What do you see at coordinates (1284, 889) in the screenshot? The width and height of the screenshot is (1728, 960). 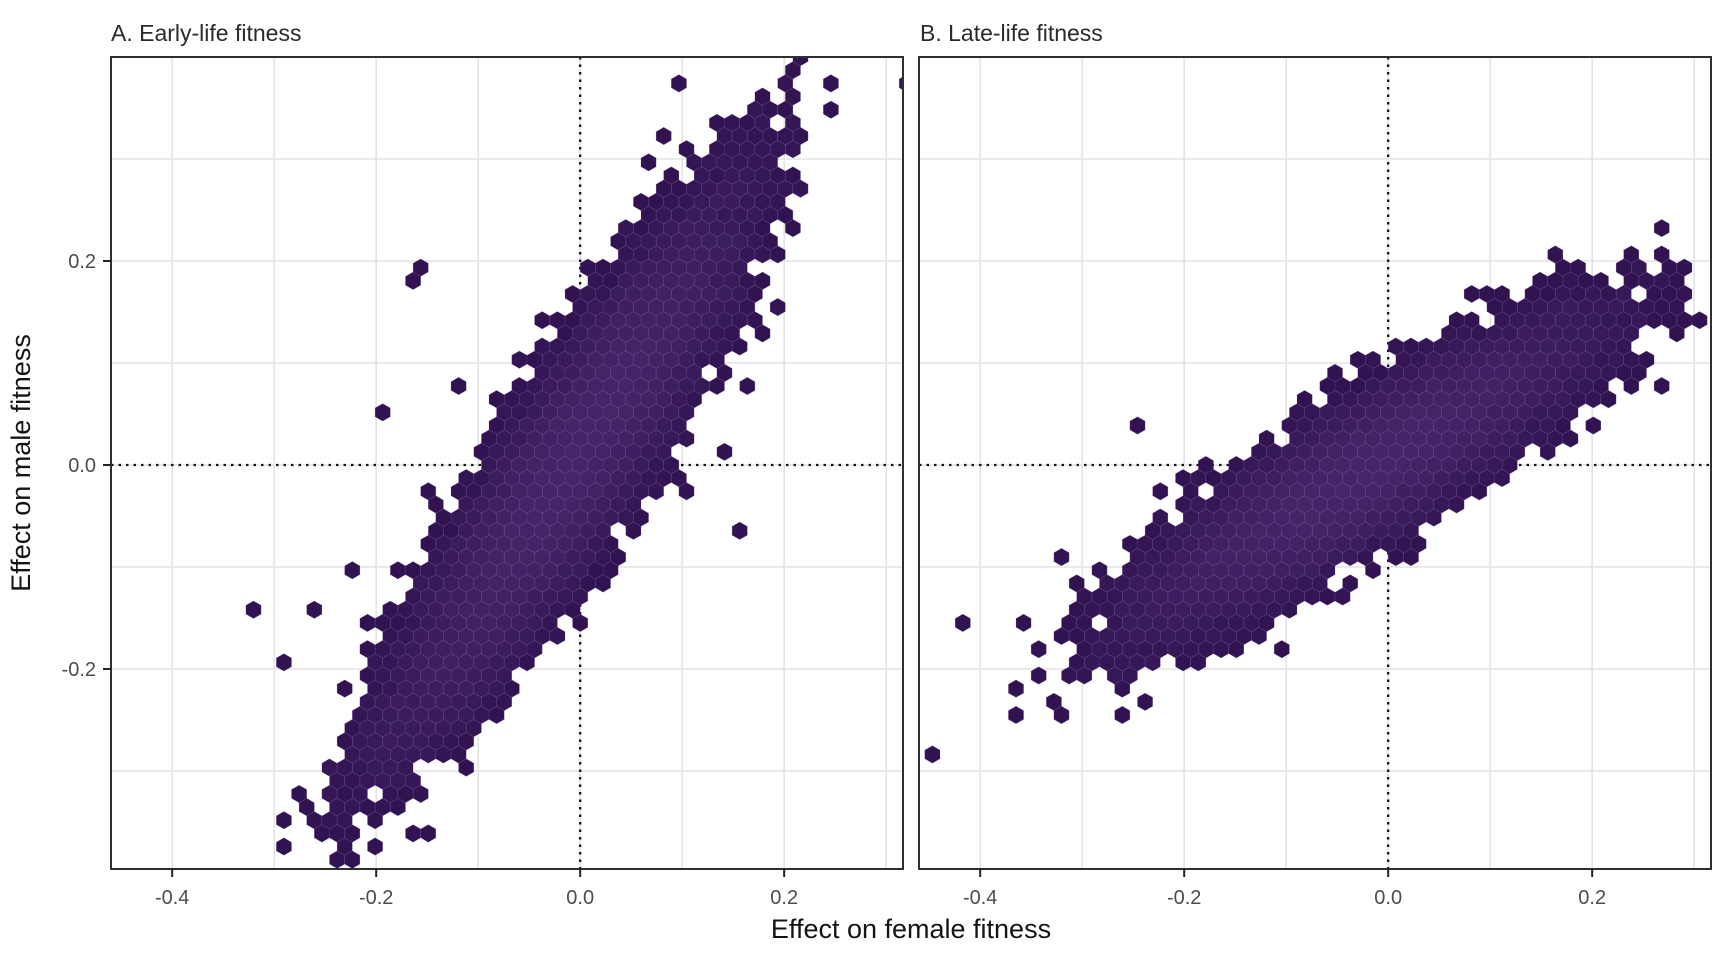 I see `axis-ticks: -0.4 -0.2 0.0 0.2` at bounding box center [1284, 889].